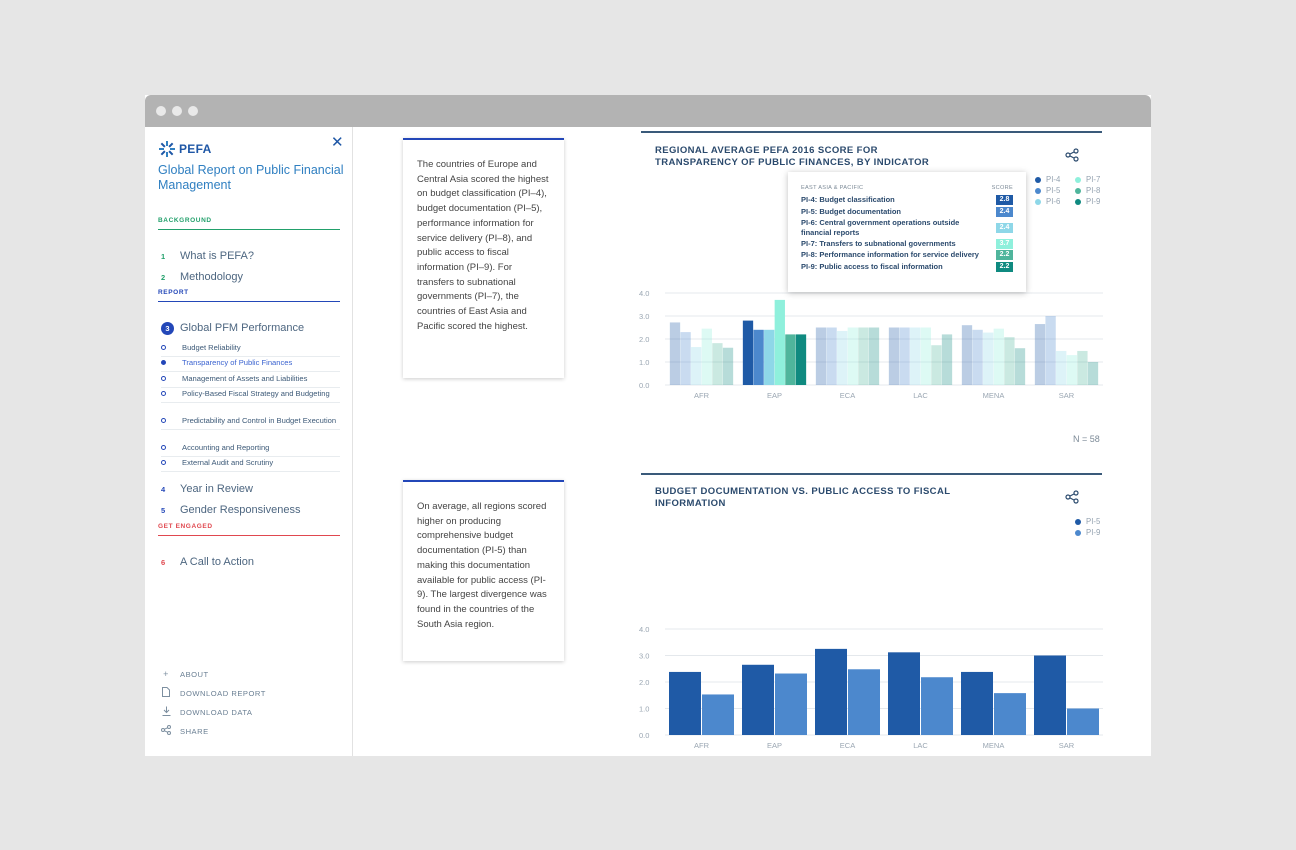 The image size is (1296, 850). I want to click on y-tick-label: 2.0, so click(644, 339).